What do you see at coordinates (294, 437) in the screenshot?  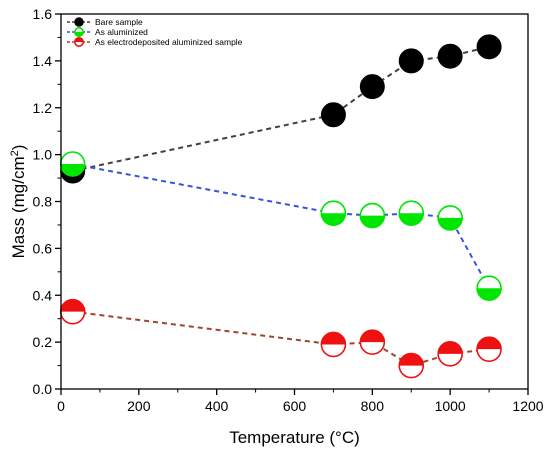 I see `x-axis-title: Temperature (°C)` at bounding box center [294, 437].